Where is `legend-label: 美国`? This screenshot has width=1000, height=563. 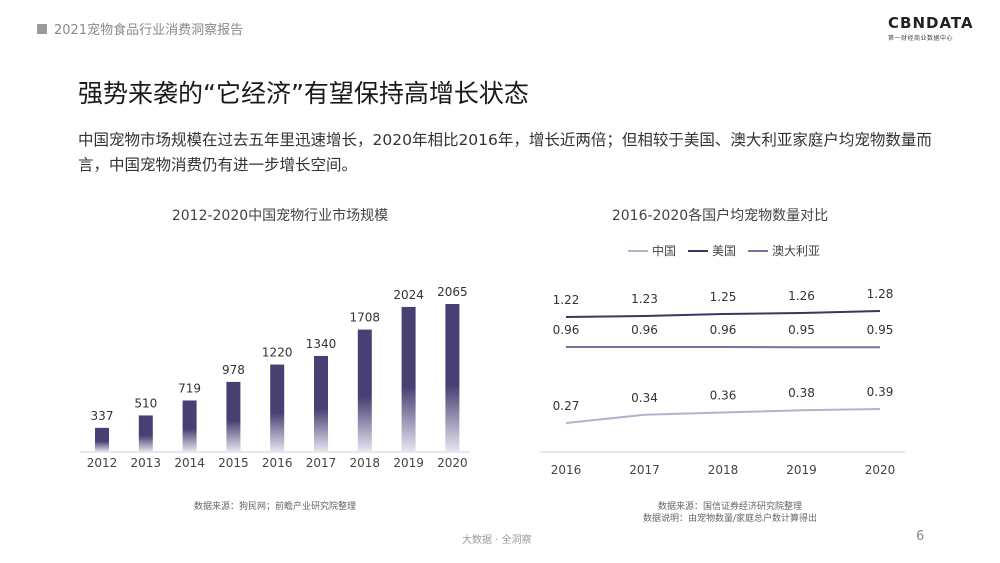
legend-label: 美国 is located at coordinates (724, 251).